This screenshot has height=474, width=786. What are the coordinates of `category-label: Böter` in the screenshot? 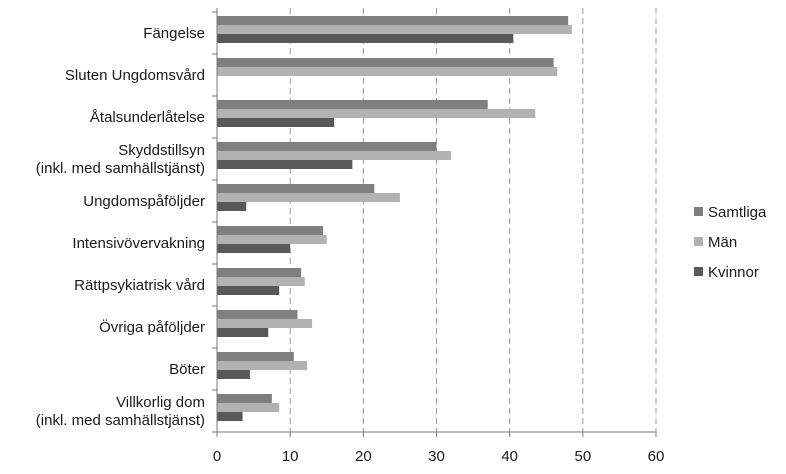 It's located at (187, 369).